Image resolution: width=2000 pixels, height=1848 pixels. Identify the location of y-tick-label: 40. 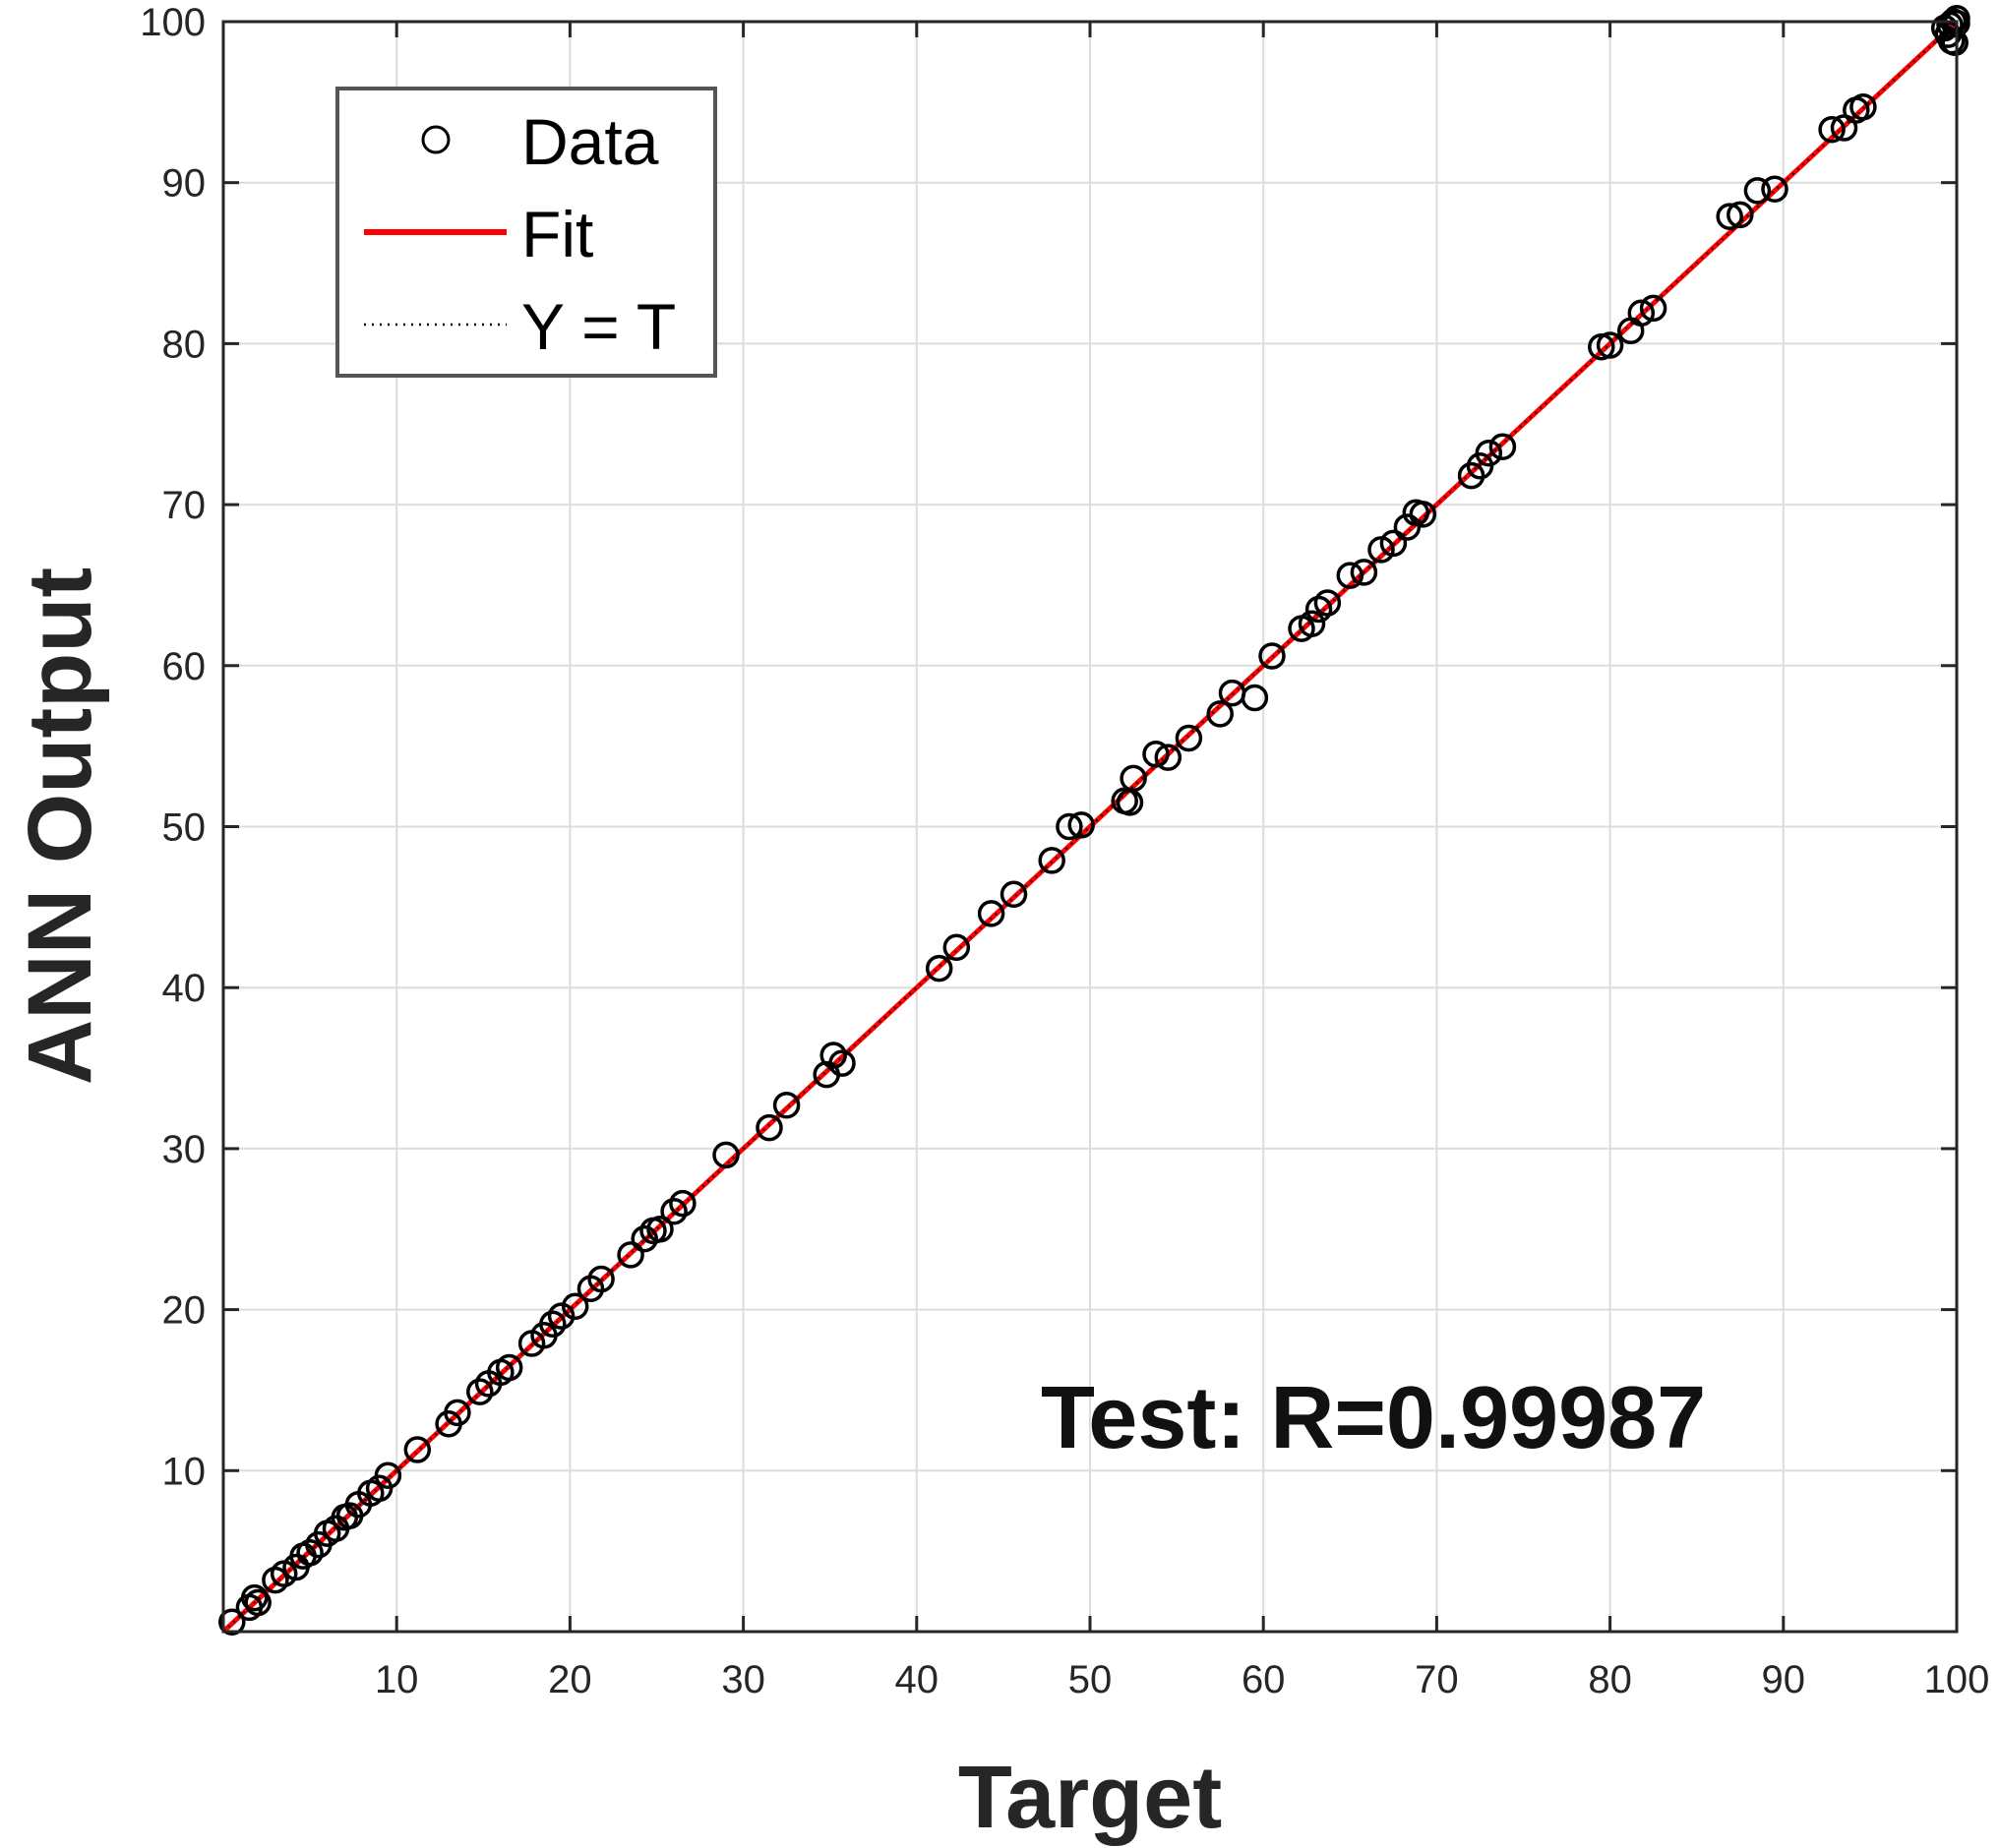
(184, 988).